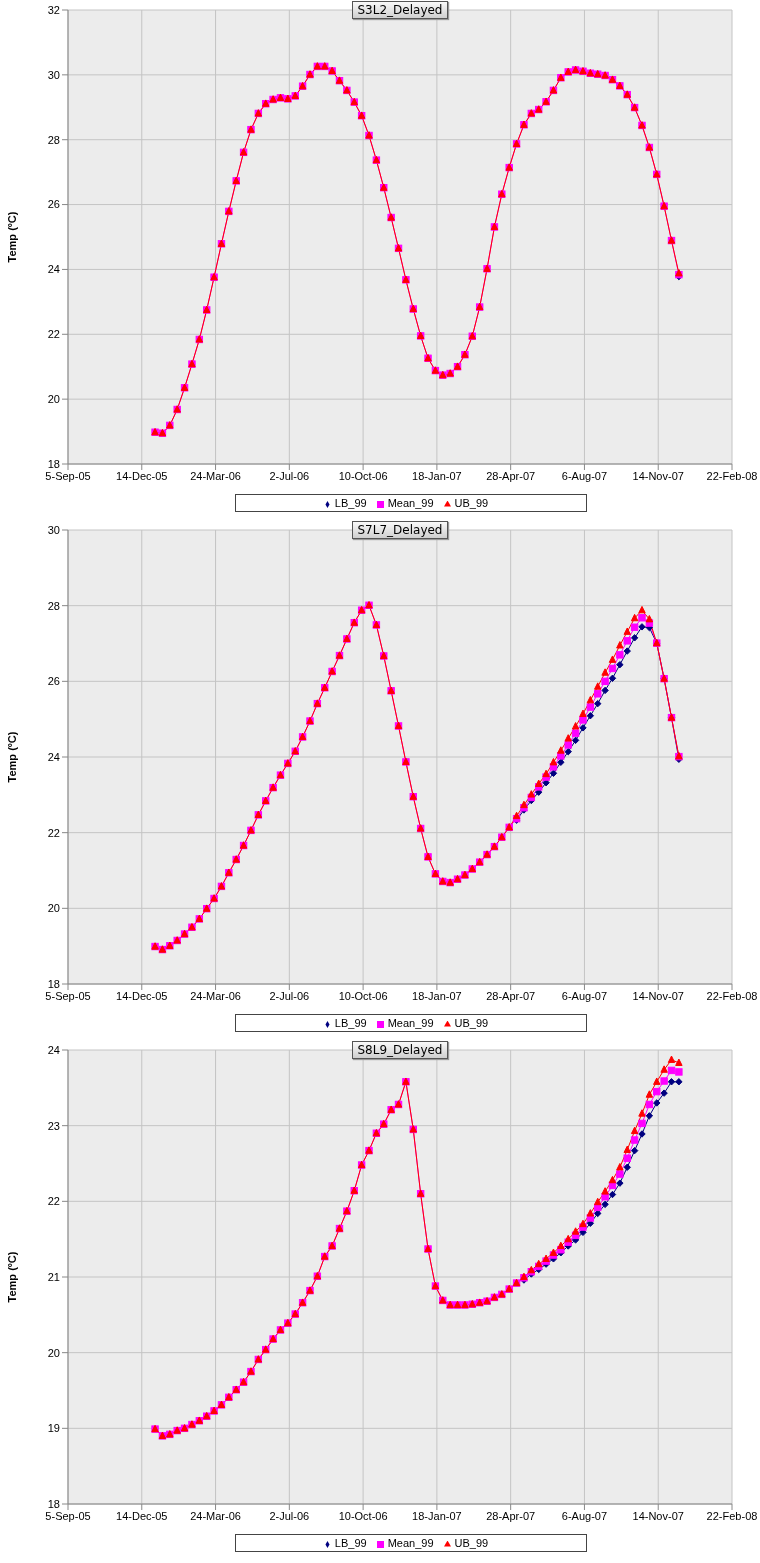  What do you see at coordinates (400, 10) in the screenshot?
I see `chart-title: S3L2_Delayed` at bounding box center [400, 10].